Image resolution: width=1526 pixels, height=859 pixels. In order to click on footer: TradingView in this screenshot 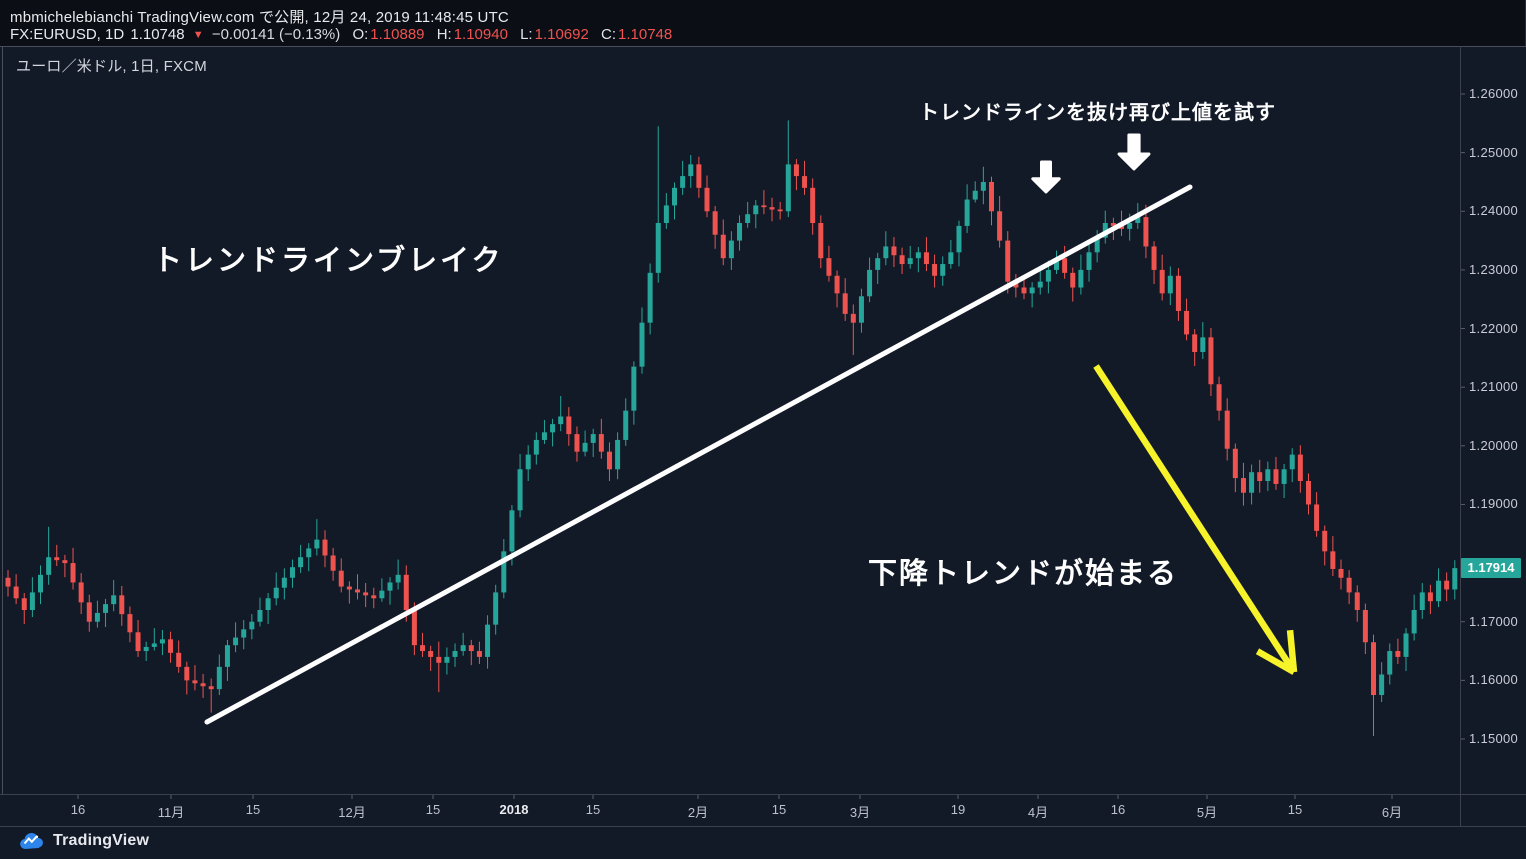, I will do `click(763, 843)`.